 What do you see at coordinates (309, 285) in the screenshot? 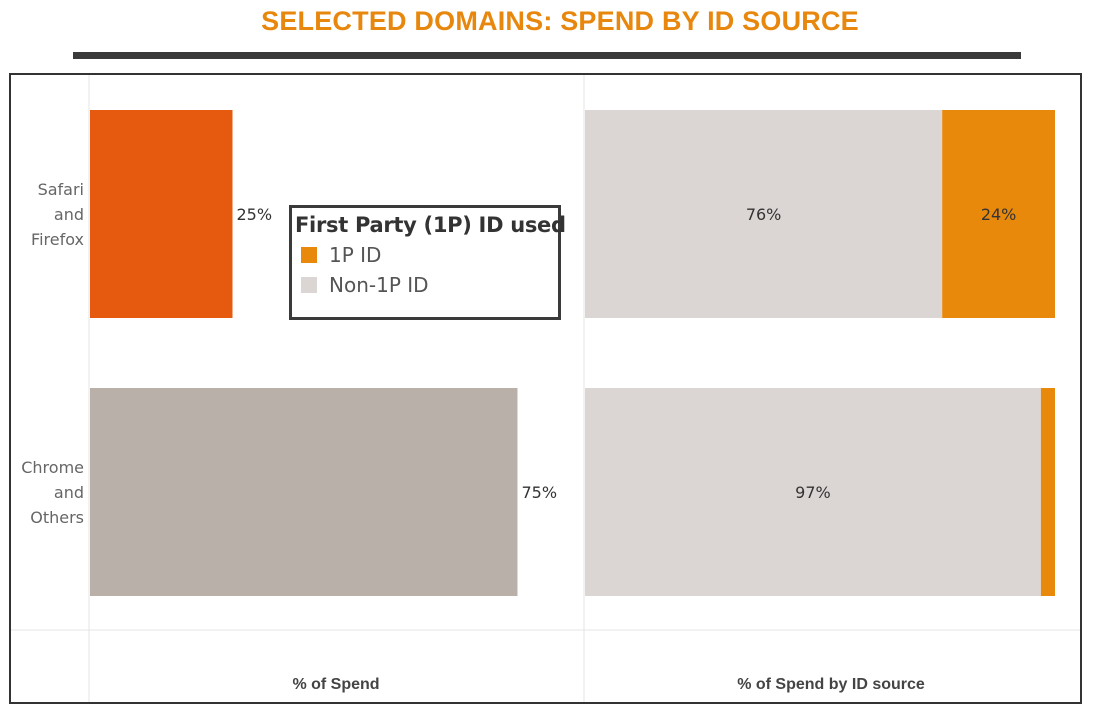
I see `legend-swatch-non-1p-id` at bounding box center [309, 285].